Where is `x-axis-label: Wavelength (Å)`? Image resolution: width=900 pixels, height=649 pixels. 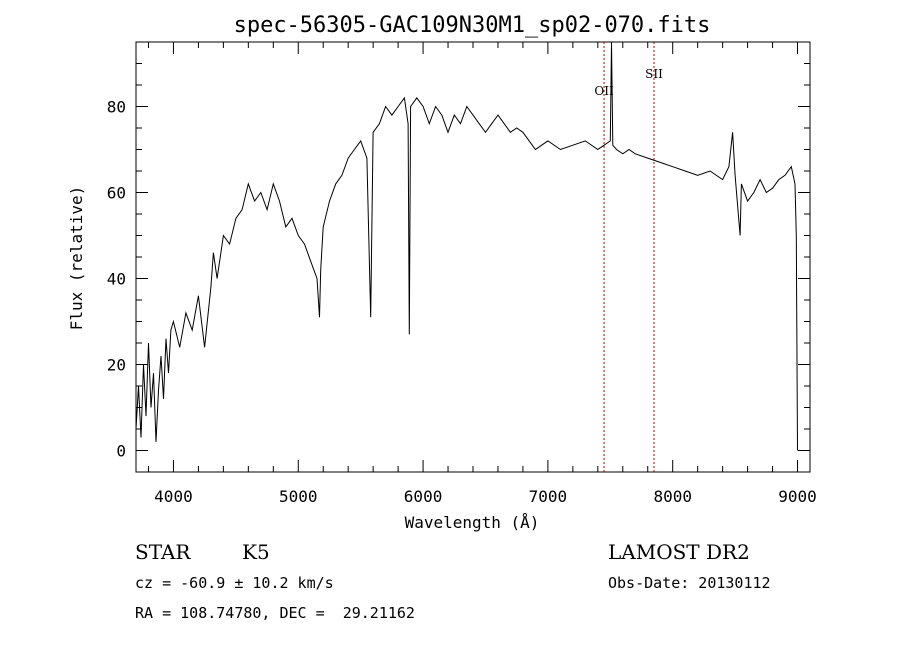
x-axis-label: Wavelength (Å) is located at coordinates (472, 522).